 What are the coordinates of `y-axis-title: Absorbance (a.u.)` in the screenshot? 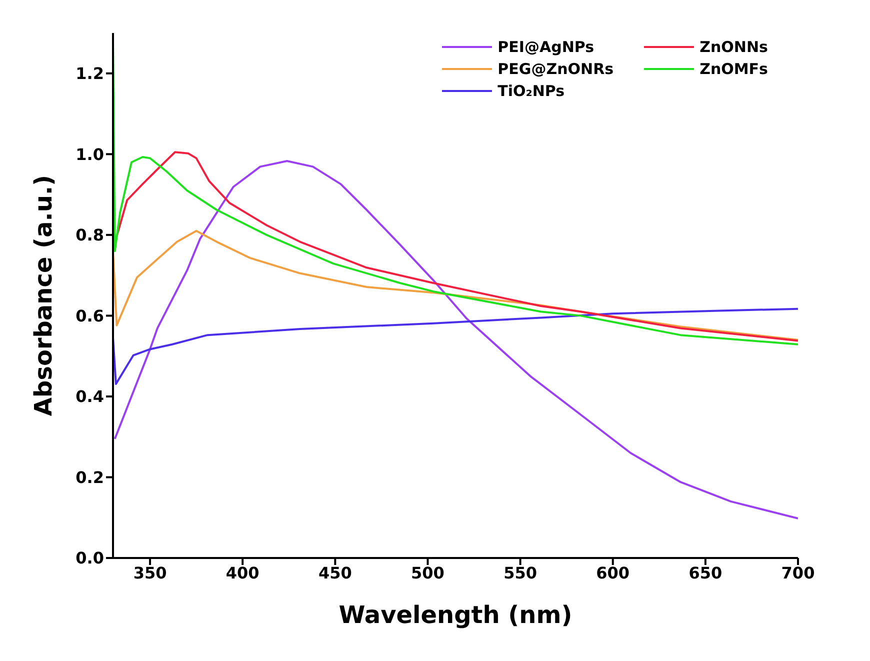 It's located at (44, 295).